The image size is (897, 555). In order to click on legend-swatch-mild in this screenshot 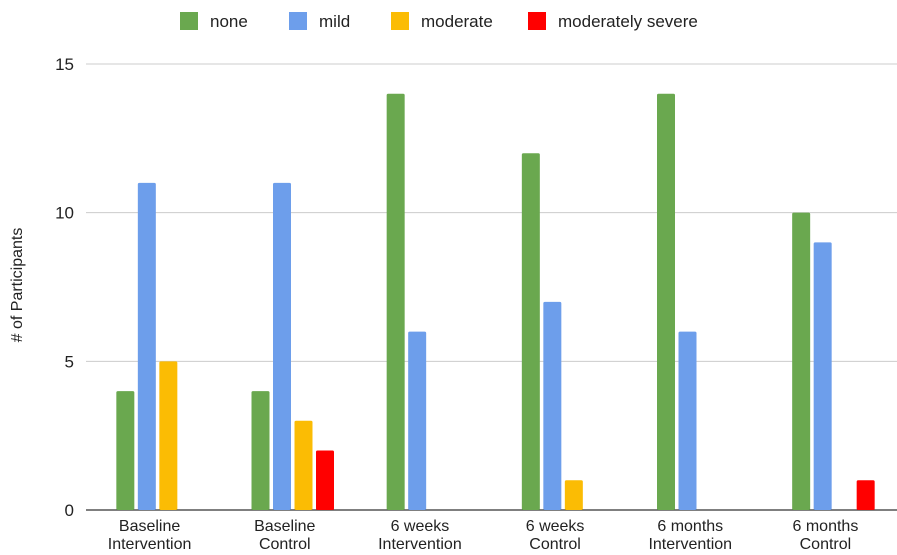, I will do `click(298, 21)`.